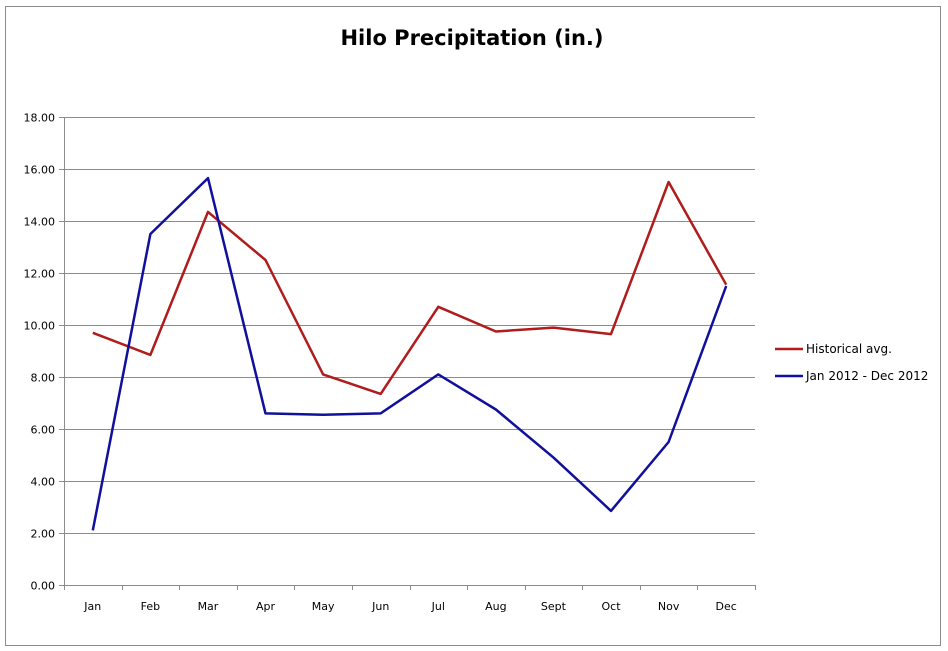  Describe the element at coordinates (92, 606) in the screenshot. I see `x-tick-label: Jan` at that location.